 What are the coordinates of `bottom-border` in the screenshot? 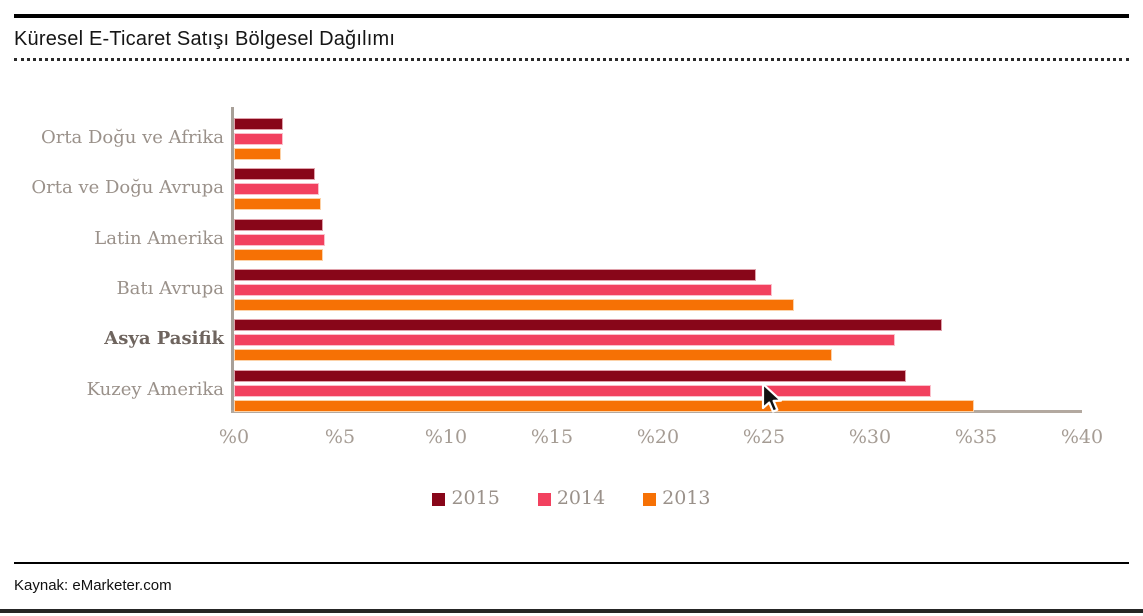 It's located at (571, 611).